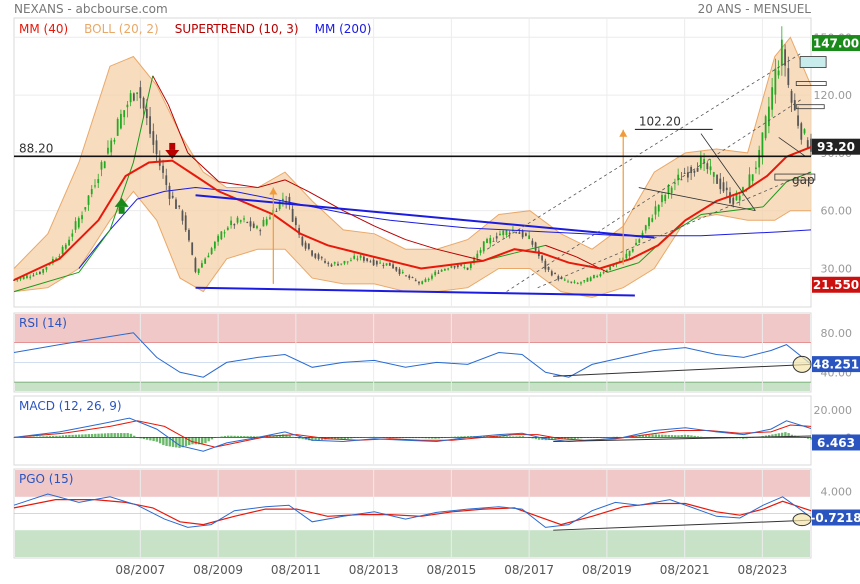 The width and height of the screenshot is (860, 584). I want to click on rsi-support-line, so click(682, 370).